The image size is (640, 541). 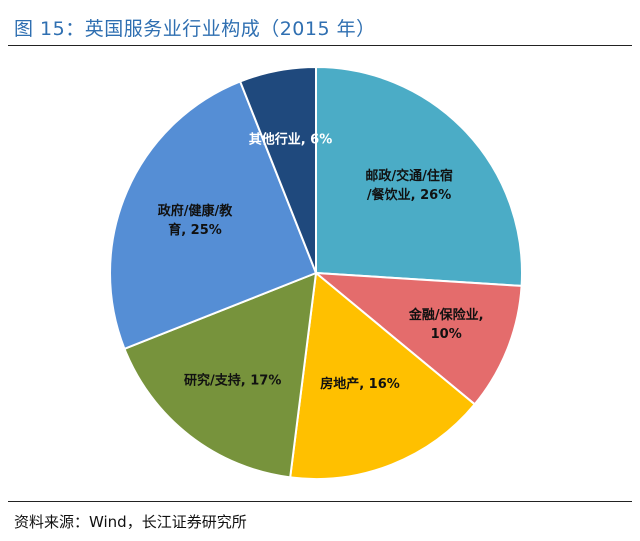 I want to click on slice-label-line: 房地产, 16%, so click(x=360, y=384).